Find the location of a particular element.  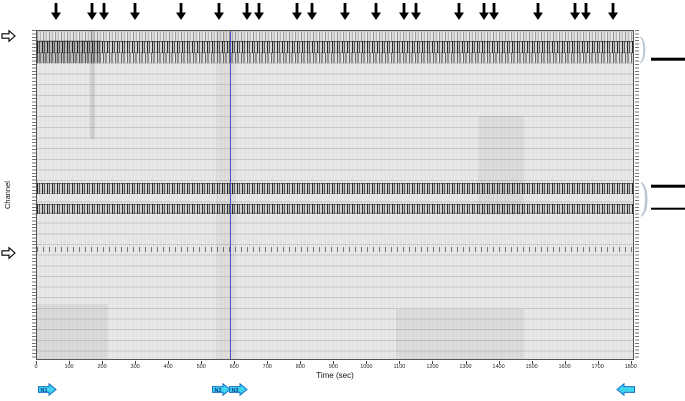

bottom-marker-row: N1 N2 N3 is located at coordinates (336, 390).